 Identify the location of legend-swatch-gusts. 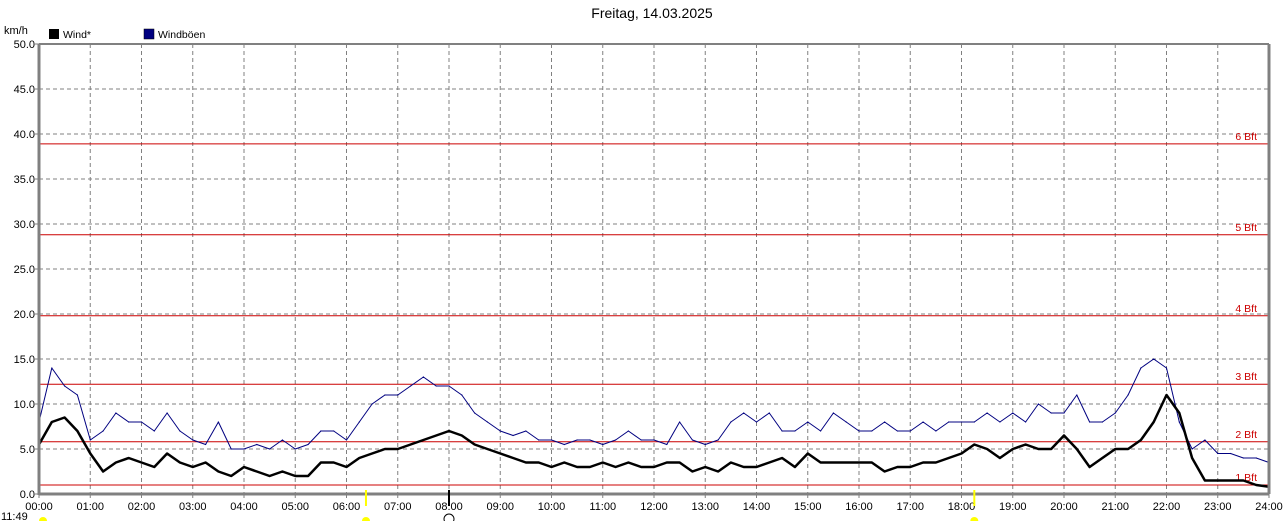
(149, 34).